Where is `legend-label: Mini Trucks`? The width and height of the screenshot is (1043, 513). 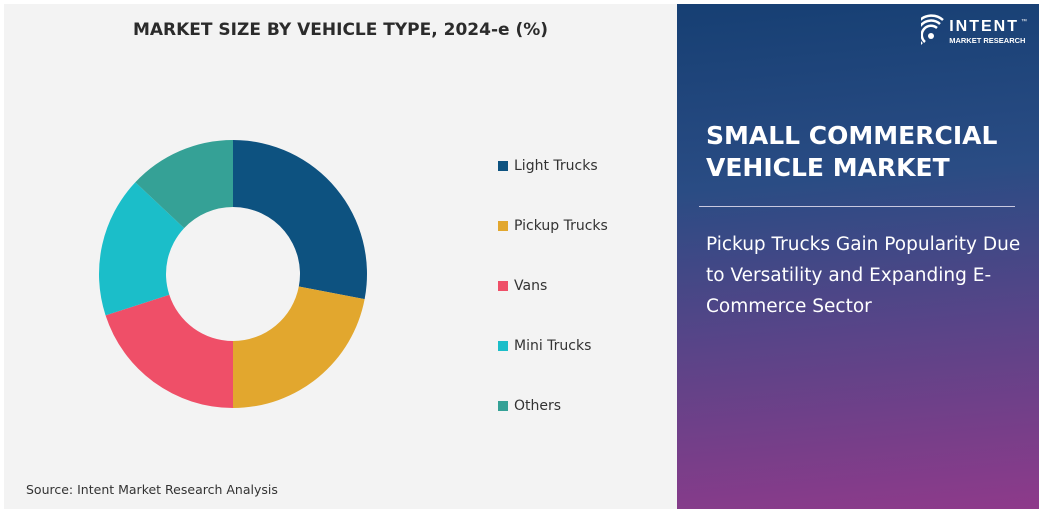 legend-label: Mini Trucks is located at coordinates (553, 346).